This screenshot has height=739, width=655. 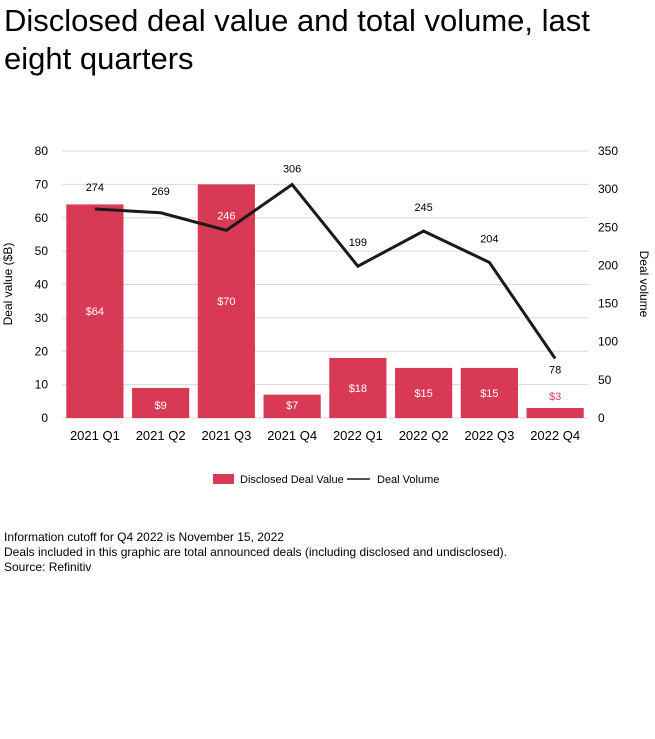 I want to click on x-tick-label: 2022 Q2, so click(x=424, y=435).